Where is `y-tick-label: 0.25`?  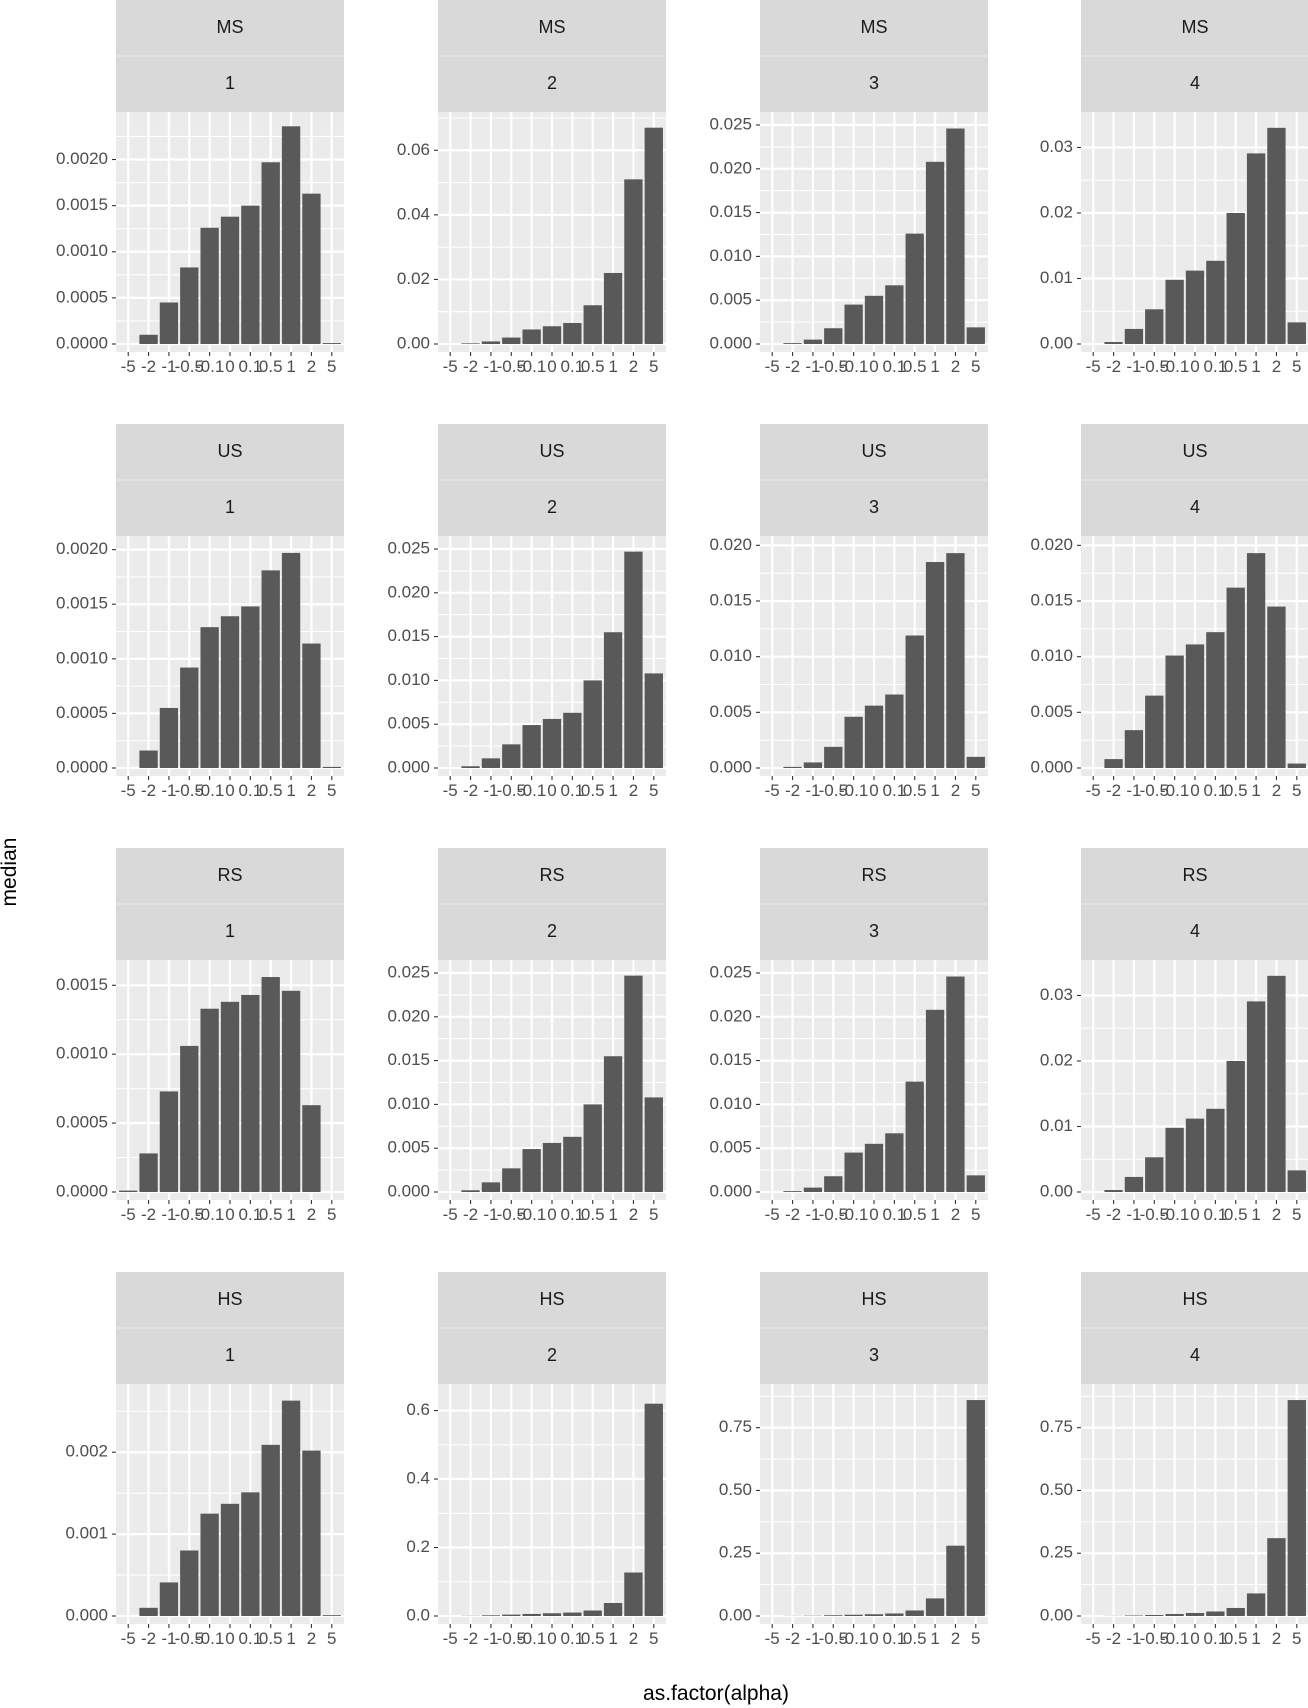 y-tick-label: 0.25 is located at coordinates (1056, 1552).